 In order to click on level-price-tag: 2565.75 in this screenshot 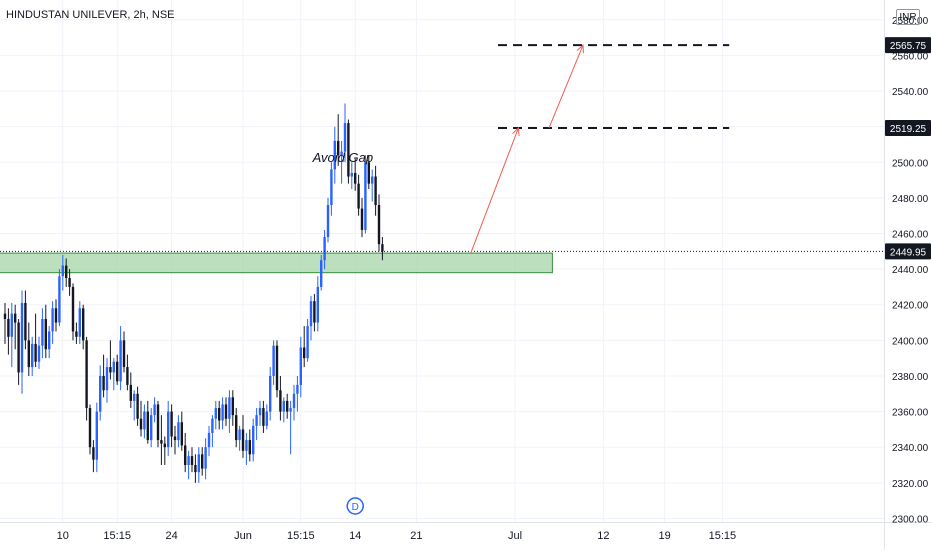, I will do `click(908, 45)`.